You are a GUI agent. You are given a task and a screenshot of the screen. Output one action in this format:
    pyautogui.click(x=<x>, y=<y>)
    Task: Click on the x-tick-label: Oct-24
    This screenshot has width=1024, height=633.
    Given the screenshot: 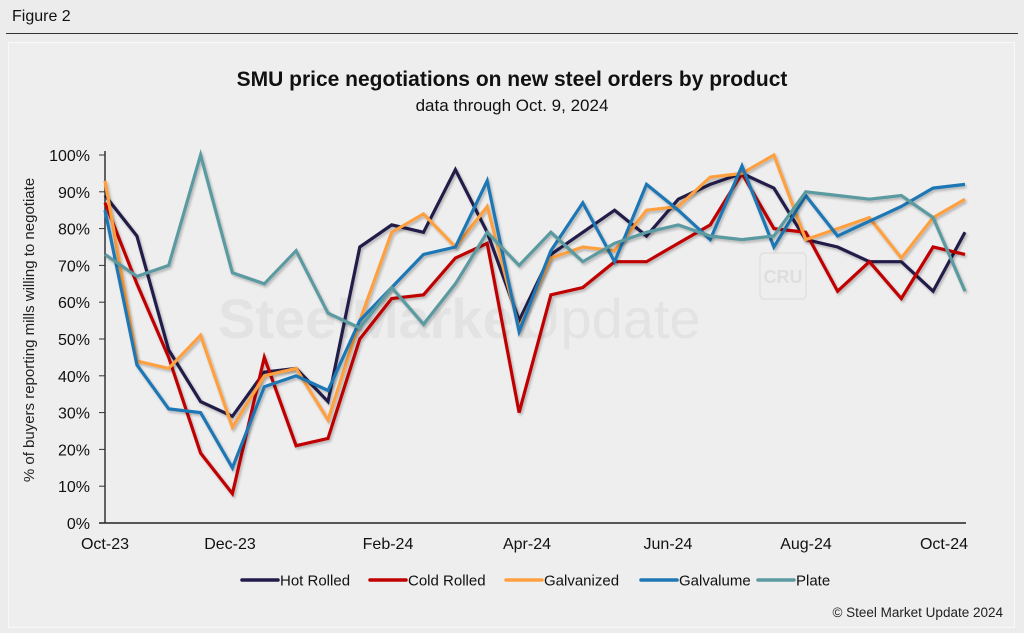 What is the action you would take?
    pyautogui.click(x=944, y=544)
    